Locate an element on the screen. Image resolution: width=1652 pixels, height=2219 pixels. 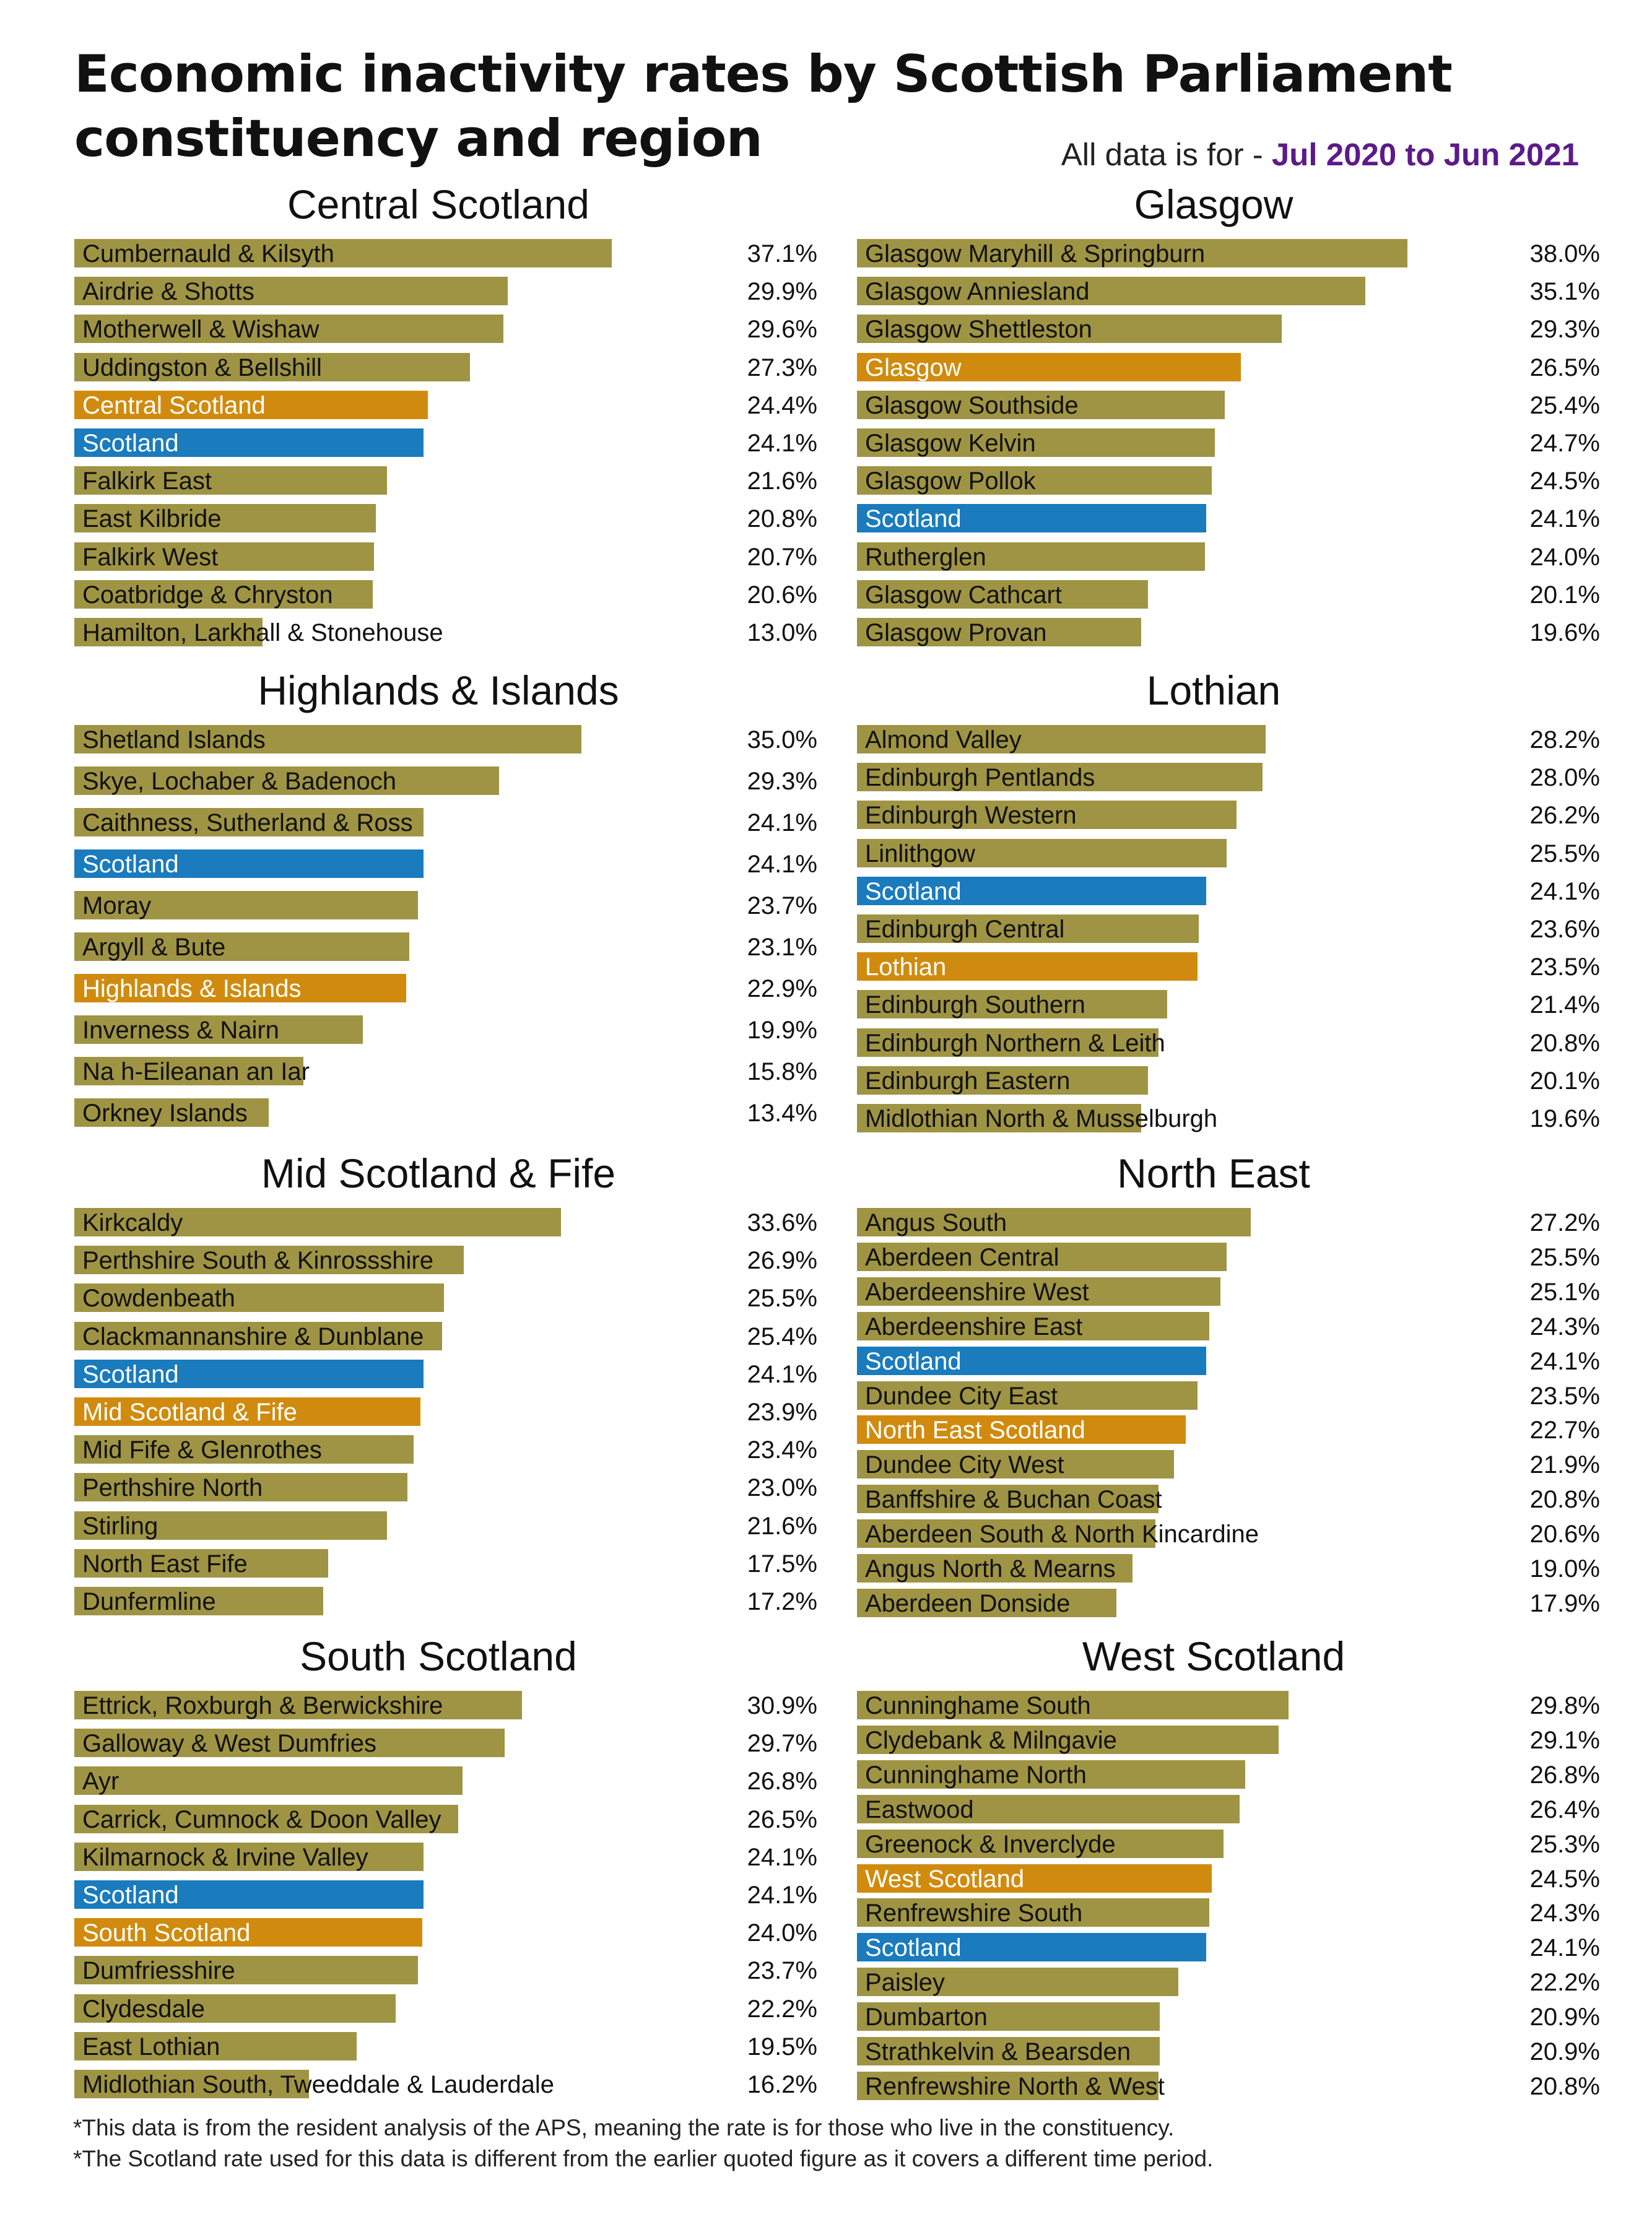
bar-row: Aberdeen Central 25.5% is located at coordinates (1228, 1257).